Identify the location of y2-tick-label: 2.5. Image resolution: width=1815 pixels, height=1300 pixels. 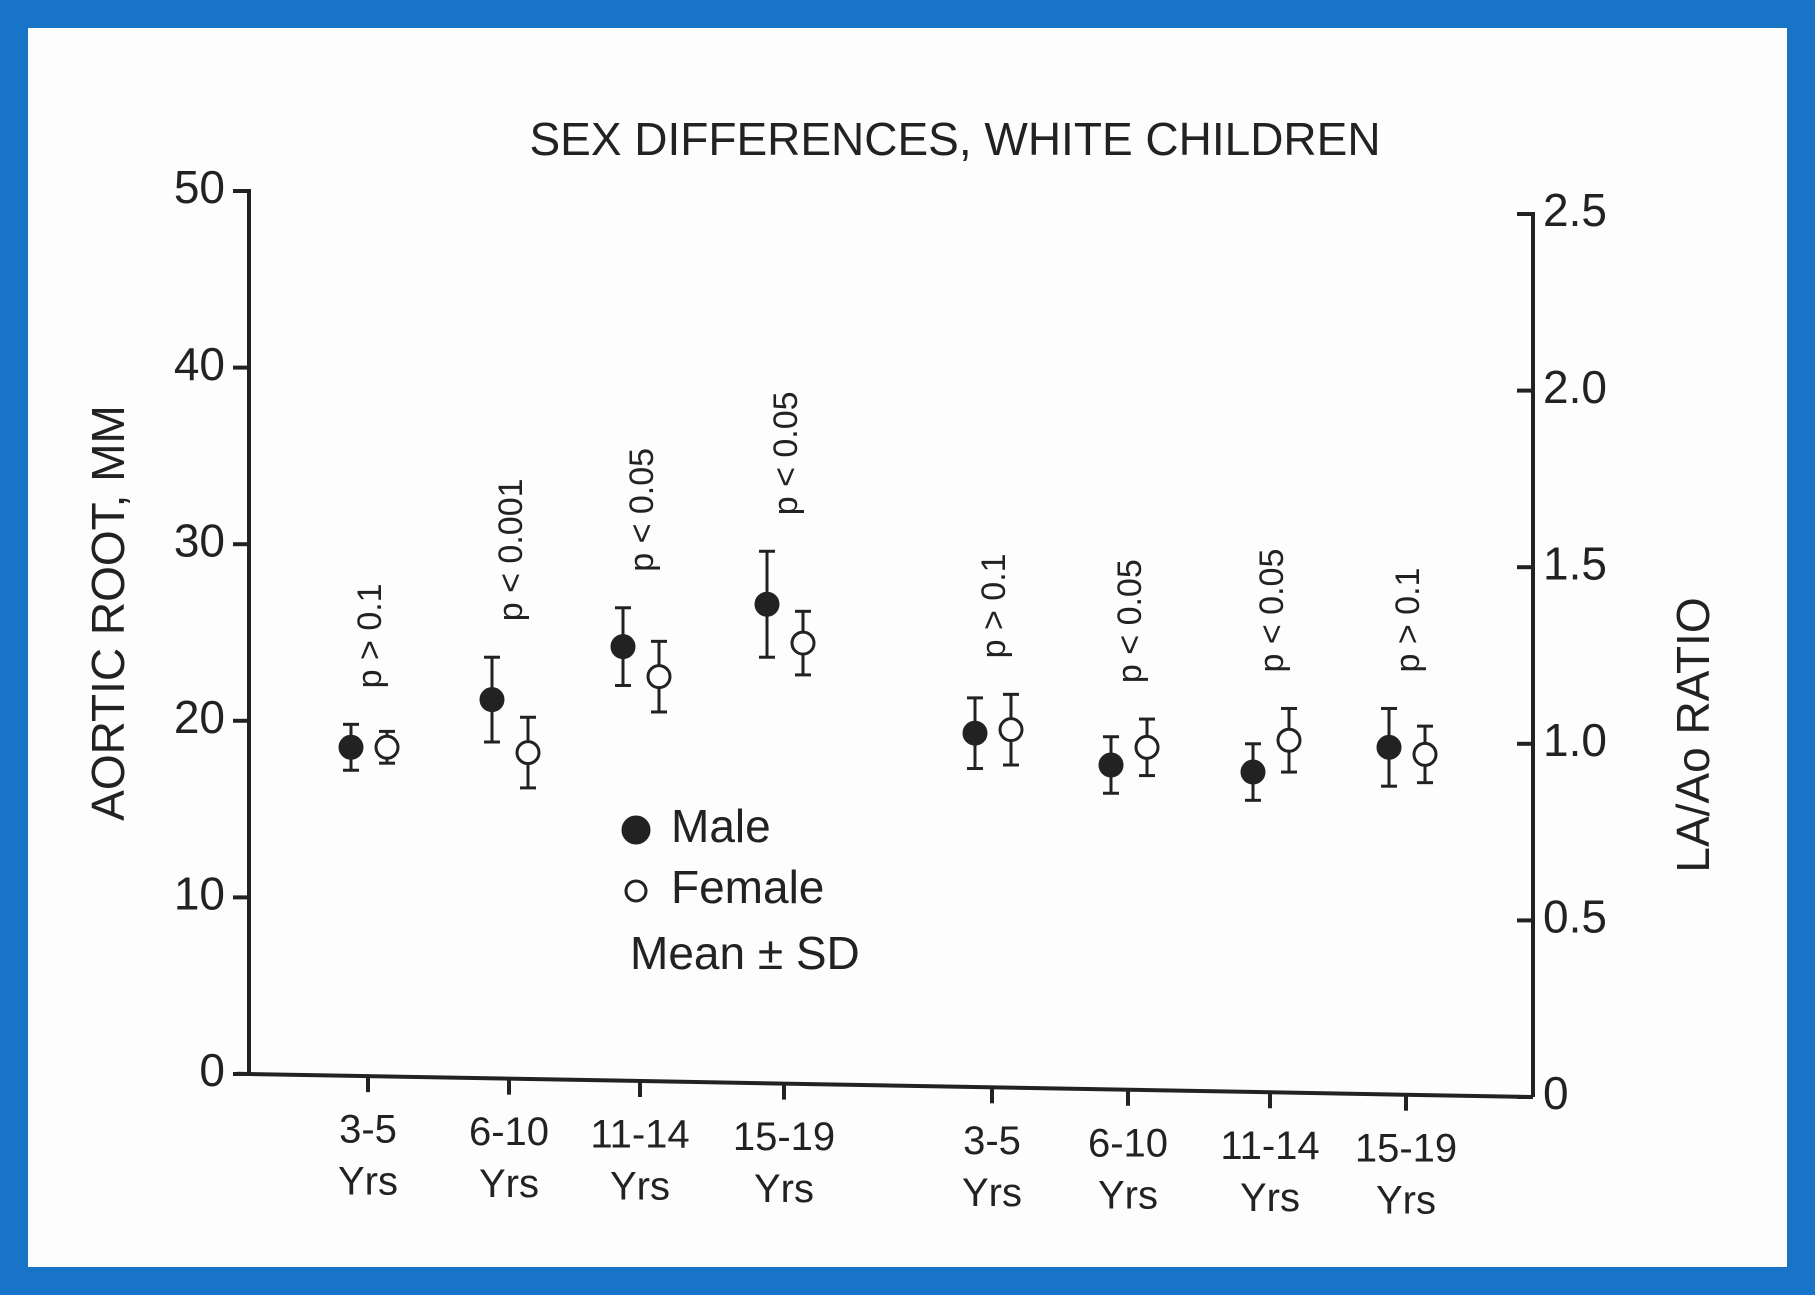
(1575, 210).